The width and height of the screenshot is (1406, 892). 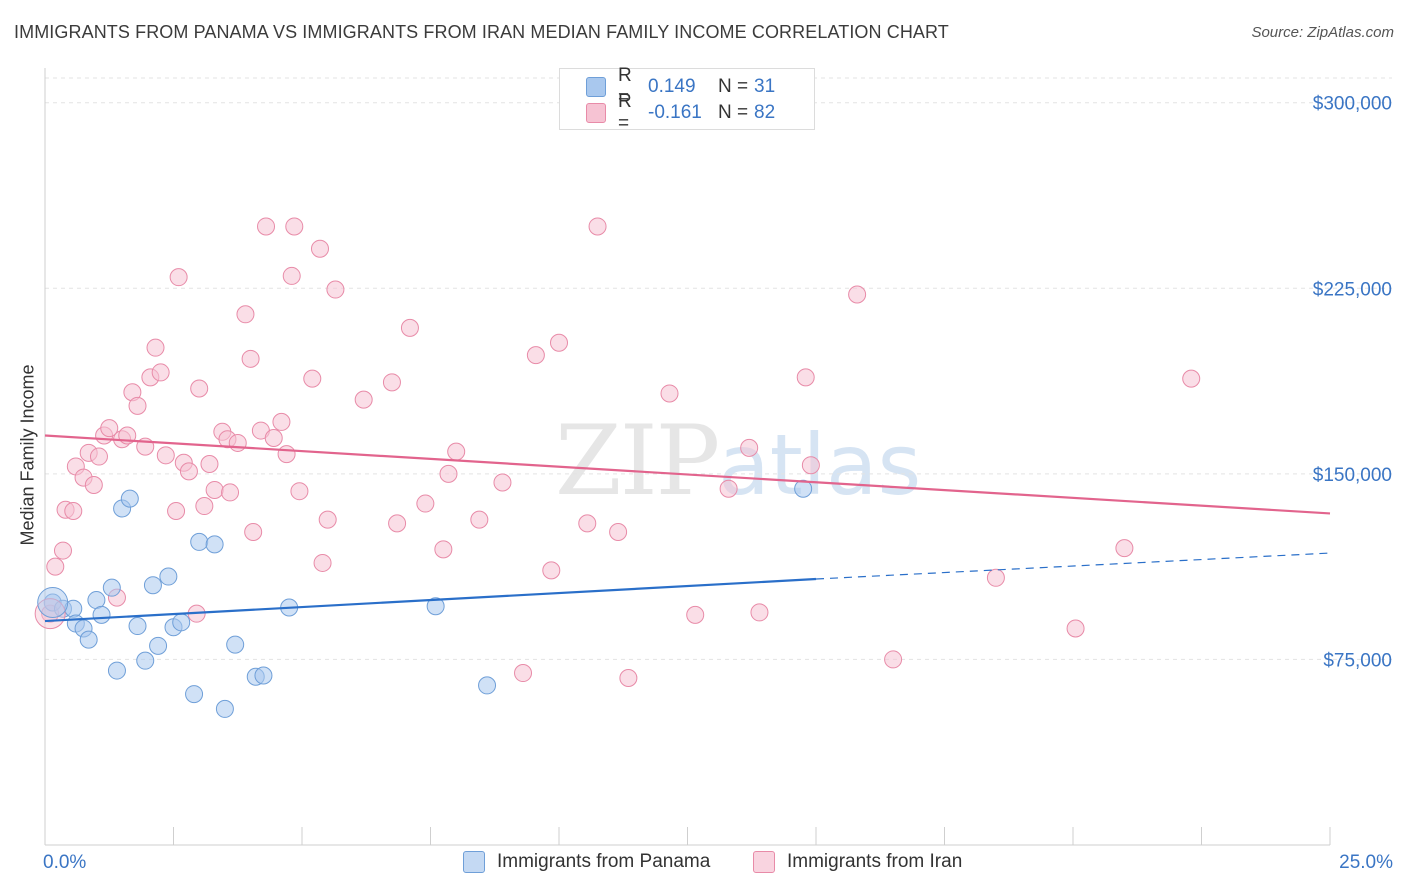 What do you see at coordinates (1352, 289) in the screenshot?
I see `y-tick-label: $225,000` at bounding box center [1352, 289].